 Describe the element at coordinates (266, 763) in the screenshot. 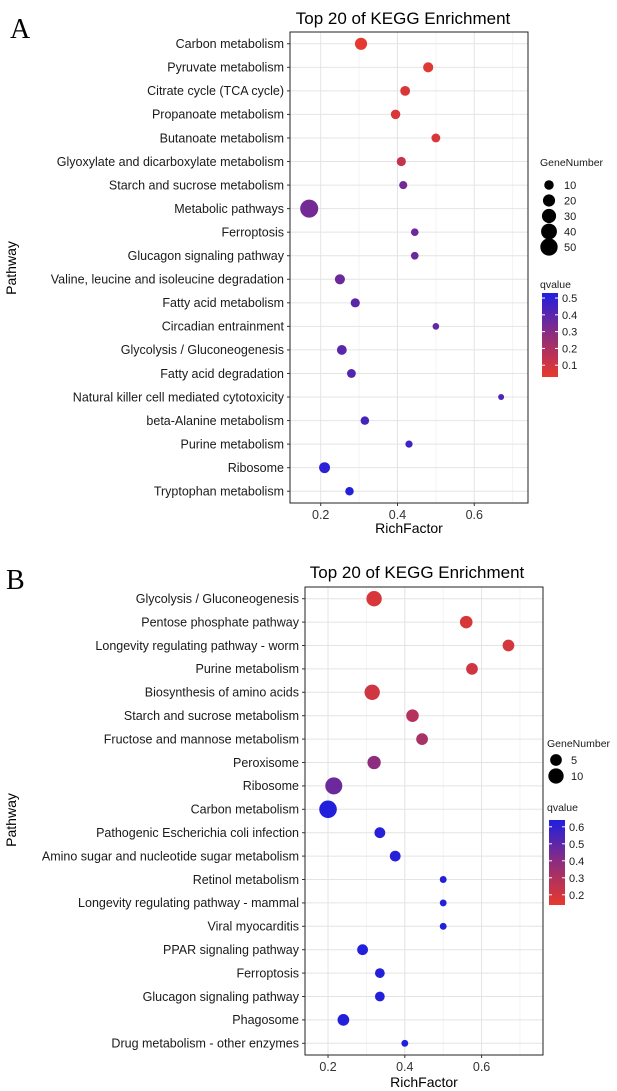

I see `y-tick-label: Peroxisome` at that location.